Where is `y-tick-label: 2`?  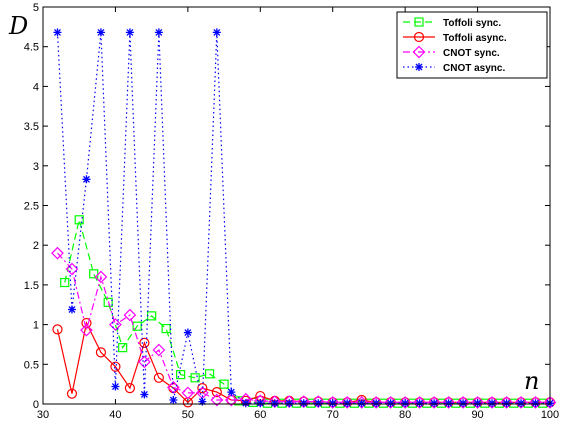
y-tick-label: 2 is located at coordinates (36, 246).